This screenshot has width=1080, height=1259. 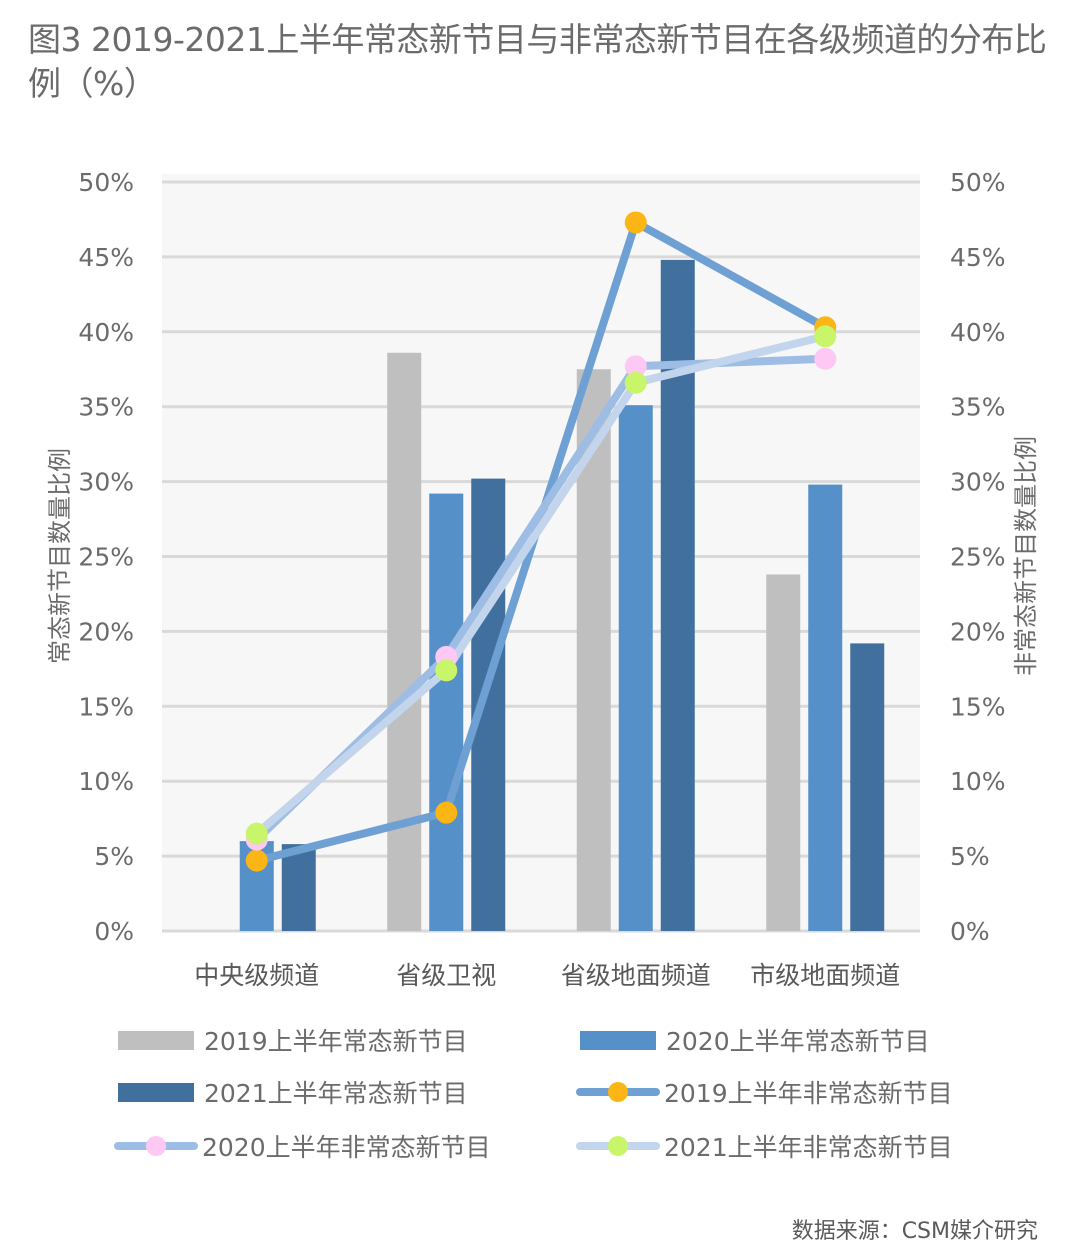 I want to click on y-tick-label-left: 0%, so click(x=114, y=931).